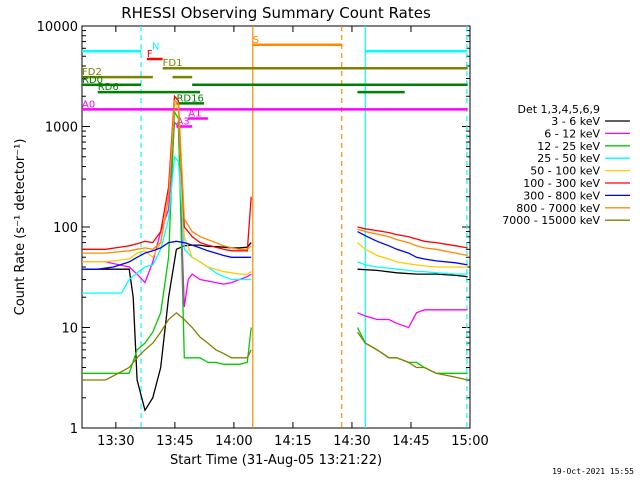  Describe the element at coordinates (292, 441) in the screenshot. I see `x-tick-label: 14:15` at that location.